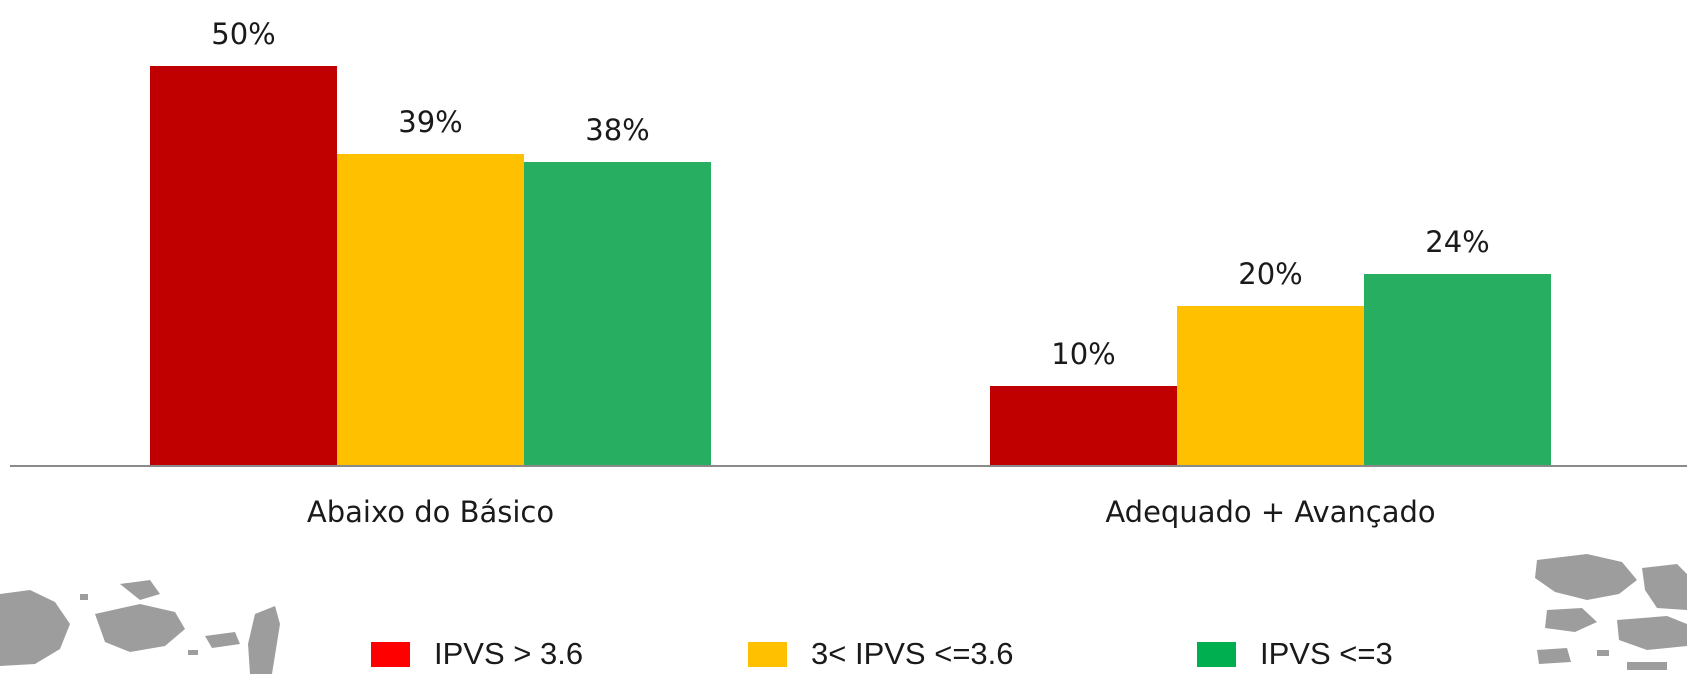 This screenshot has height=680, width=1687. I want to click on legend-item-3: IPVS <=3, so click(1295, 654).